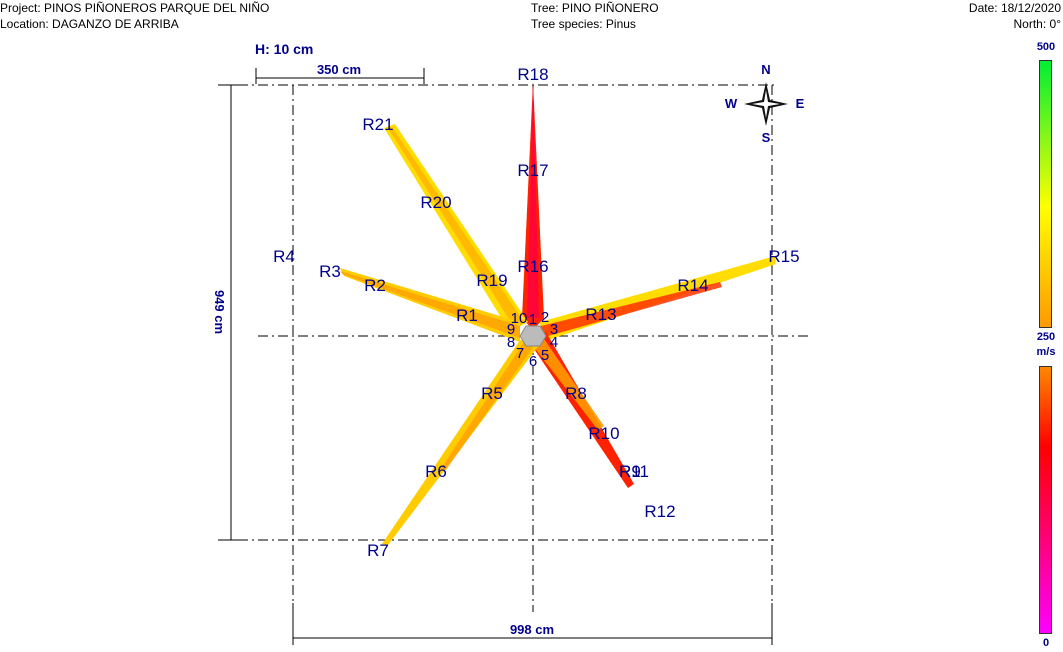 This screenshot has width=1063, height=652. Describe the element at coordinates (492, 393) in the screenshot. I see `root-label-r5: R5` at that location.